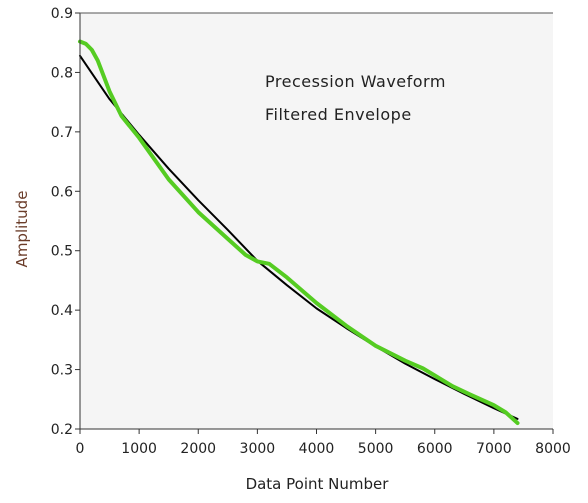  What do you see at coordinates (494, 449) in the screenshot?
I see `x-tick-label: 7000` at bounding box center [494, 449].